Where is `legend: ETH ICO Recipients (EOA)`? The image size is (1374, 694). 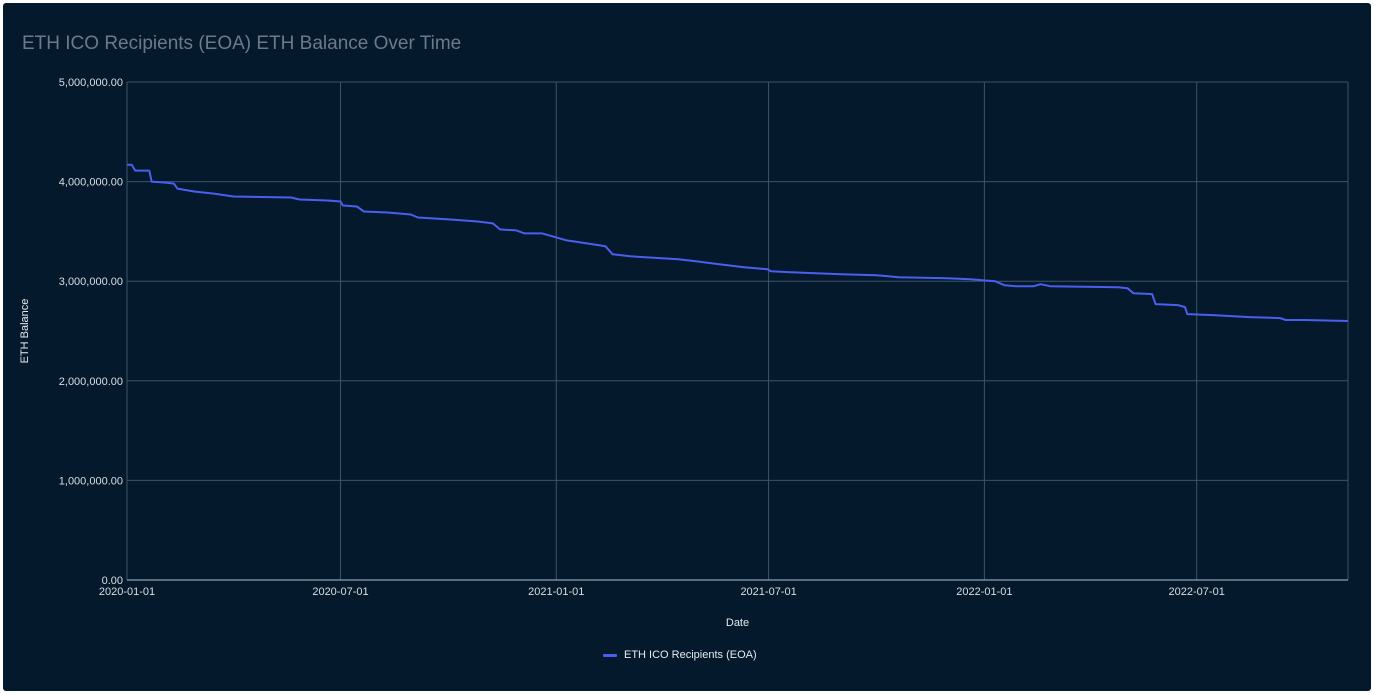
legend: ETH ICO Recipients (EOA) is located at coordinates (680, 655).